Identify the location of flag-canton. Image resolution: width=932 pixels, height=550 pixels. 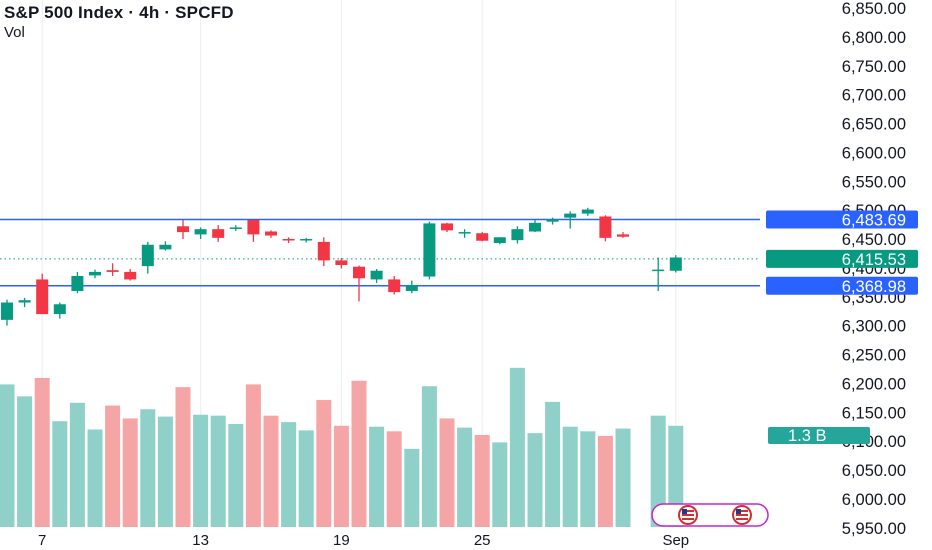
(738, 511).